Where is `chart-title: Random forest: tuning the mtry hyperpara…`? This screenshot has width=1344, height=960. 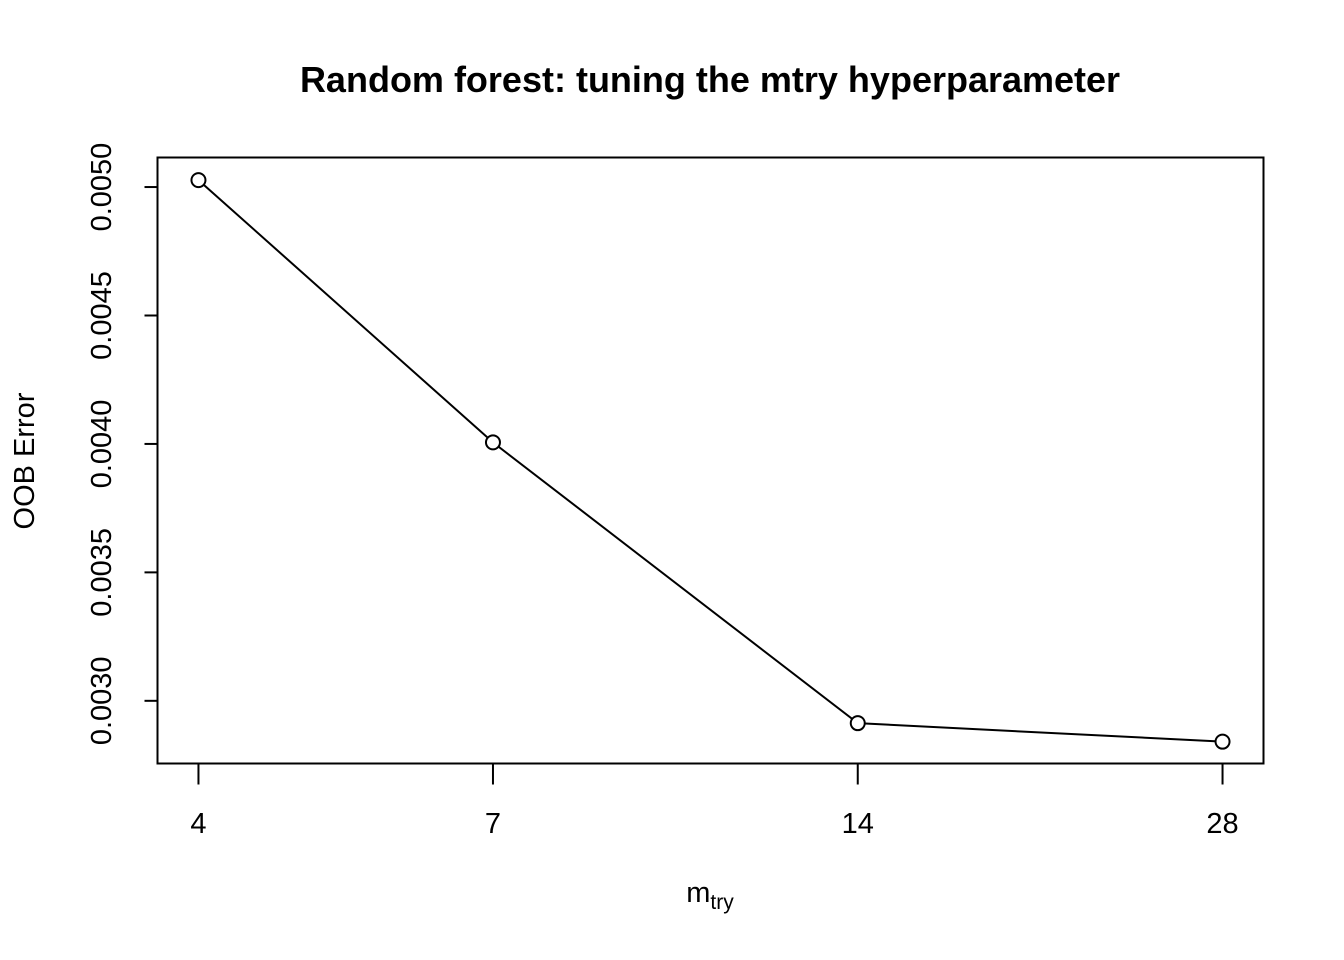 chart-title: Random forest: tuning the mtry hyperpara… is located at coordinates (710, 79).